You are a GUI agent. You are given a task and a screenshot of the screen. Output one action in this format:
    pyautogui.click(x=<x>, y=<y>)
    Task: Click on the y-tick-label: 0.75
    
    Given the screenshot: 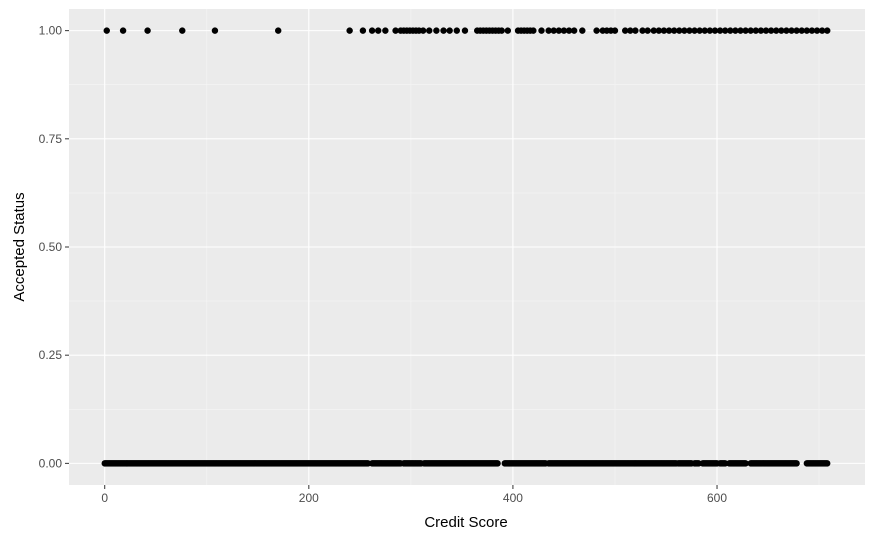 What is the action you would take?
    pyautogui.click(x=51, y=139)
    